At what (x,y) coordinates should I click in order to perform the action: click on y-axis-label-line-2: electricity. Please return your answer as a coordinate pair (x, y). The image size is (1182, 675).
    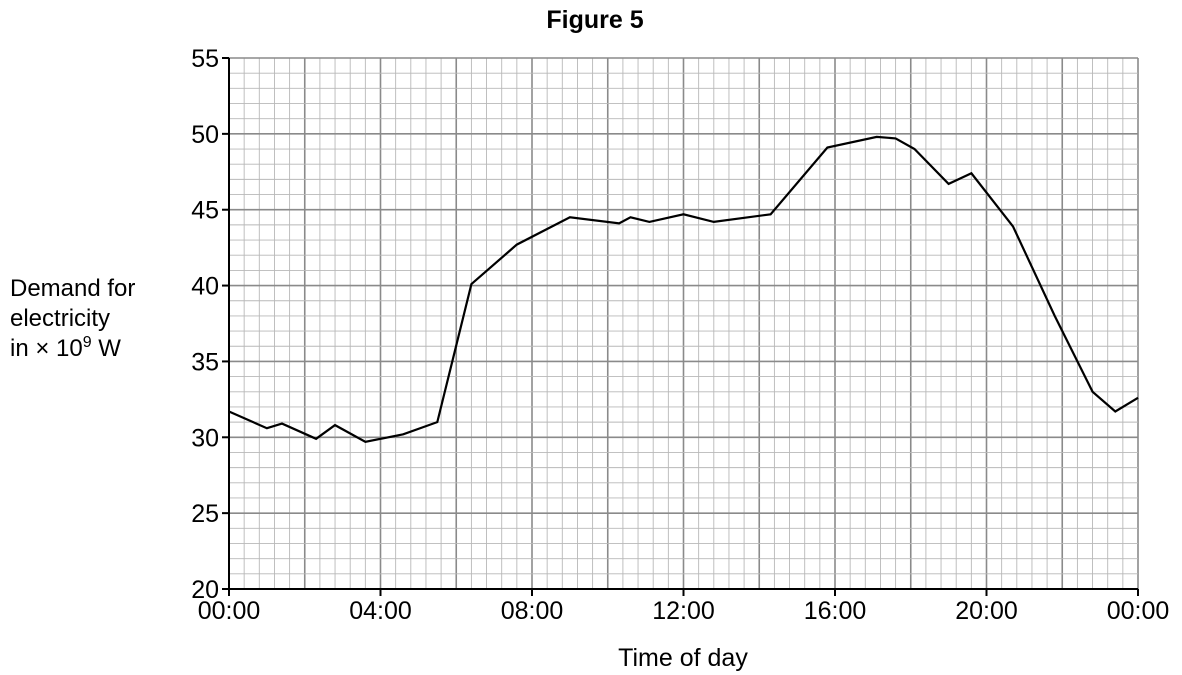
    Looking at the image, I should click on (60, 318).